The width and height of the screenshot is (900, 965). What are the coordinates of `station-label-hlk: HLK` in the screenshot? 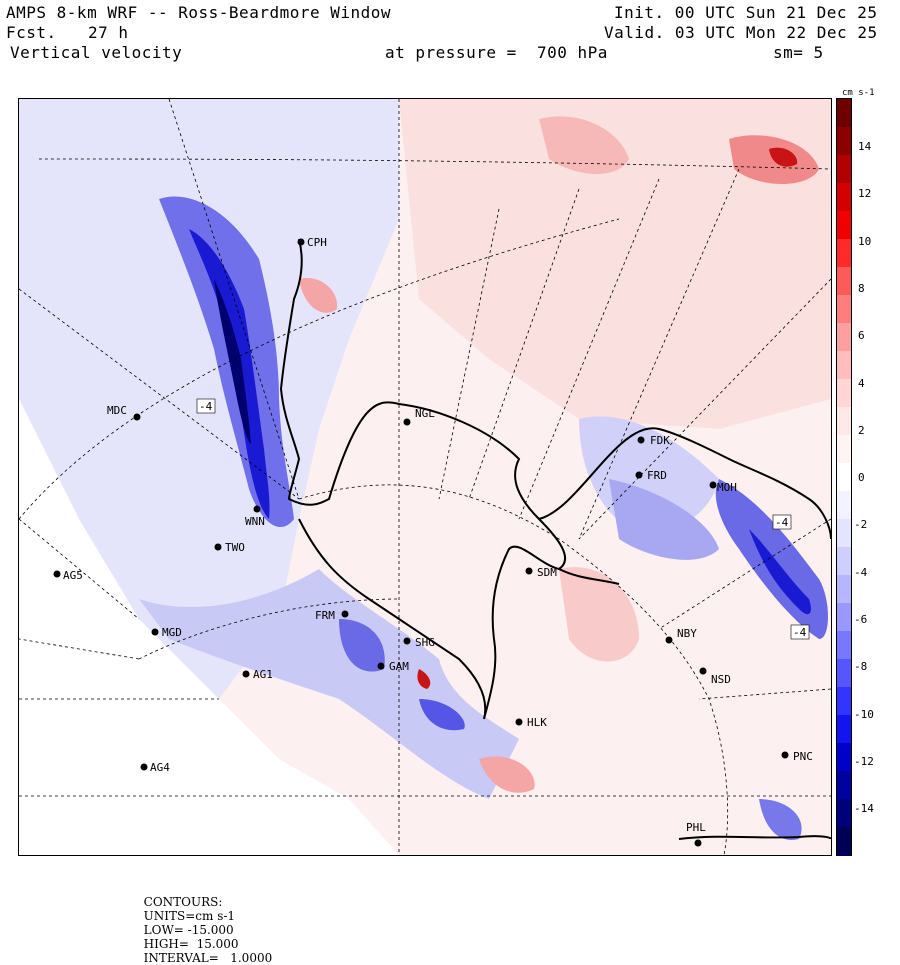 It's located at (537, 722).